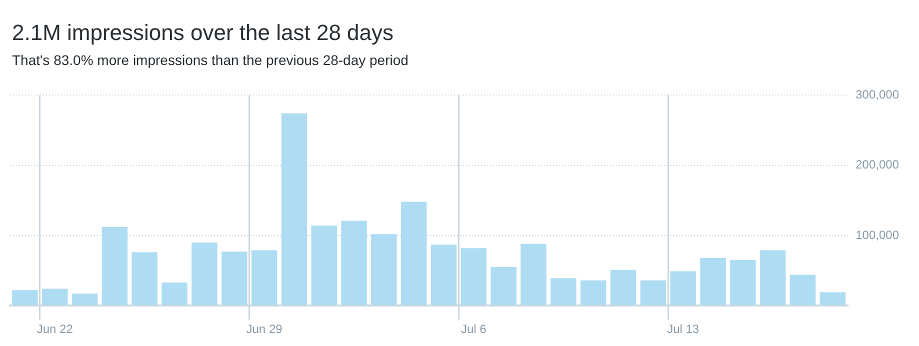 This screenshot has width=919, height=346. What do you see at coordinates (210, 60) in the screenshot?
I see `chart-subtitle: That's 83.0% more impressions than the previous 28-day period` at bounding box center [210, 60].